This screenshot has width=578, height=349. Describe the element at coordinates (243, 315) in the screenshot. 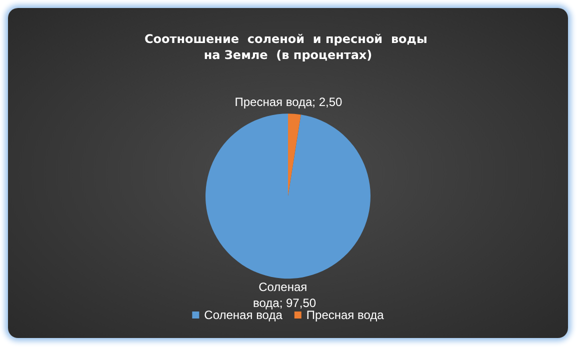

I see `legend-label: Соленая вода` at that location.